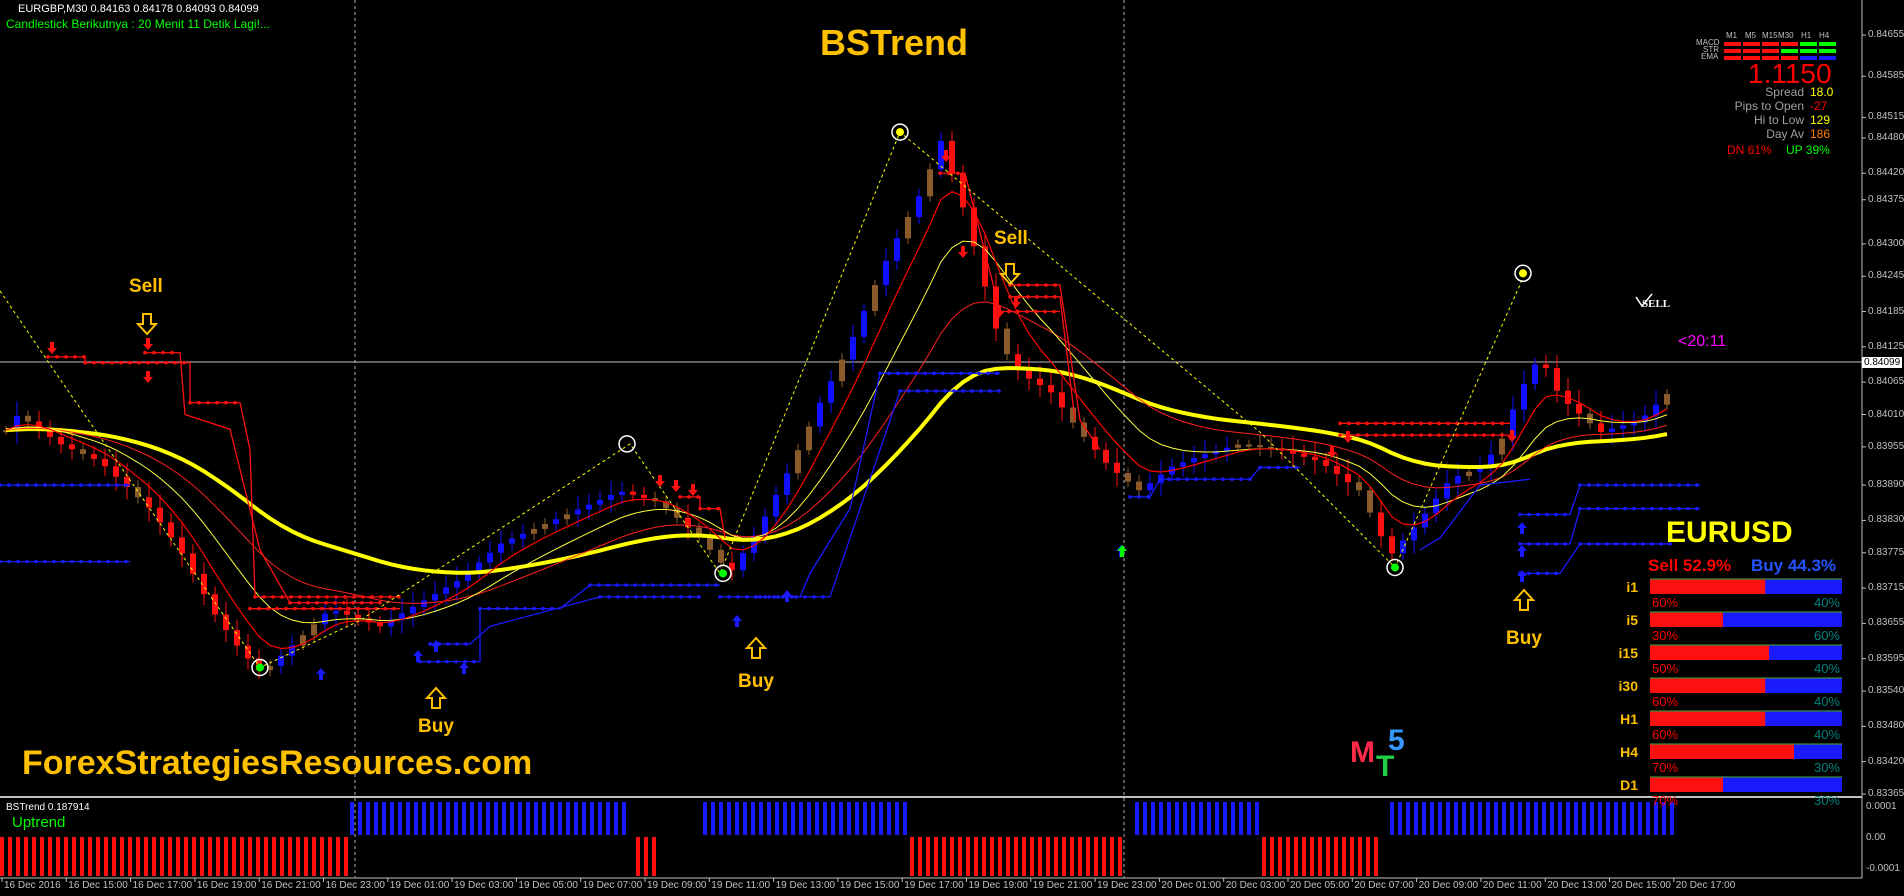 The width and height of the screenshot is (1904, 896). What do you see at coordinates (680, 497) in the screenshot?
I see `supertrend-red-4-dot` at bounding box center [680, 497].